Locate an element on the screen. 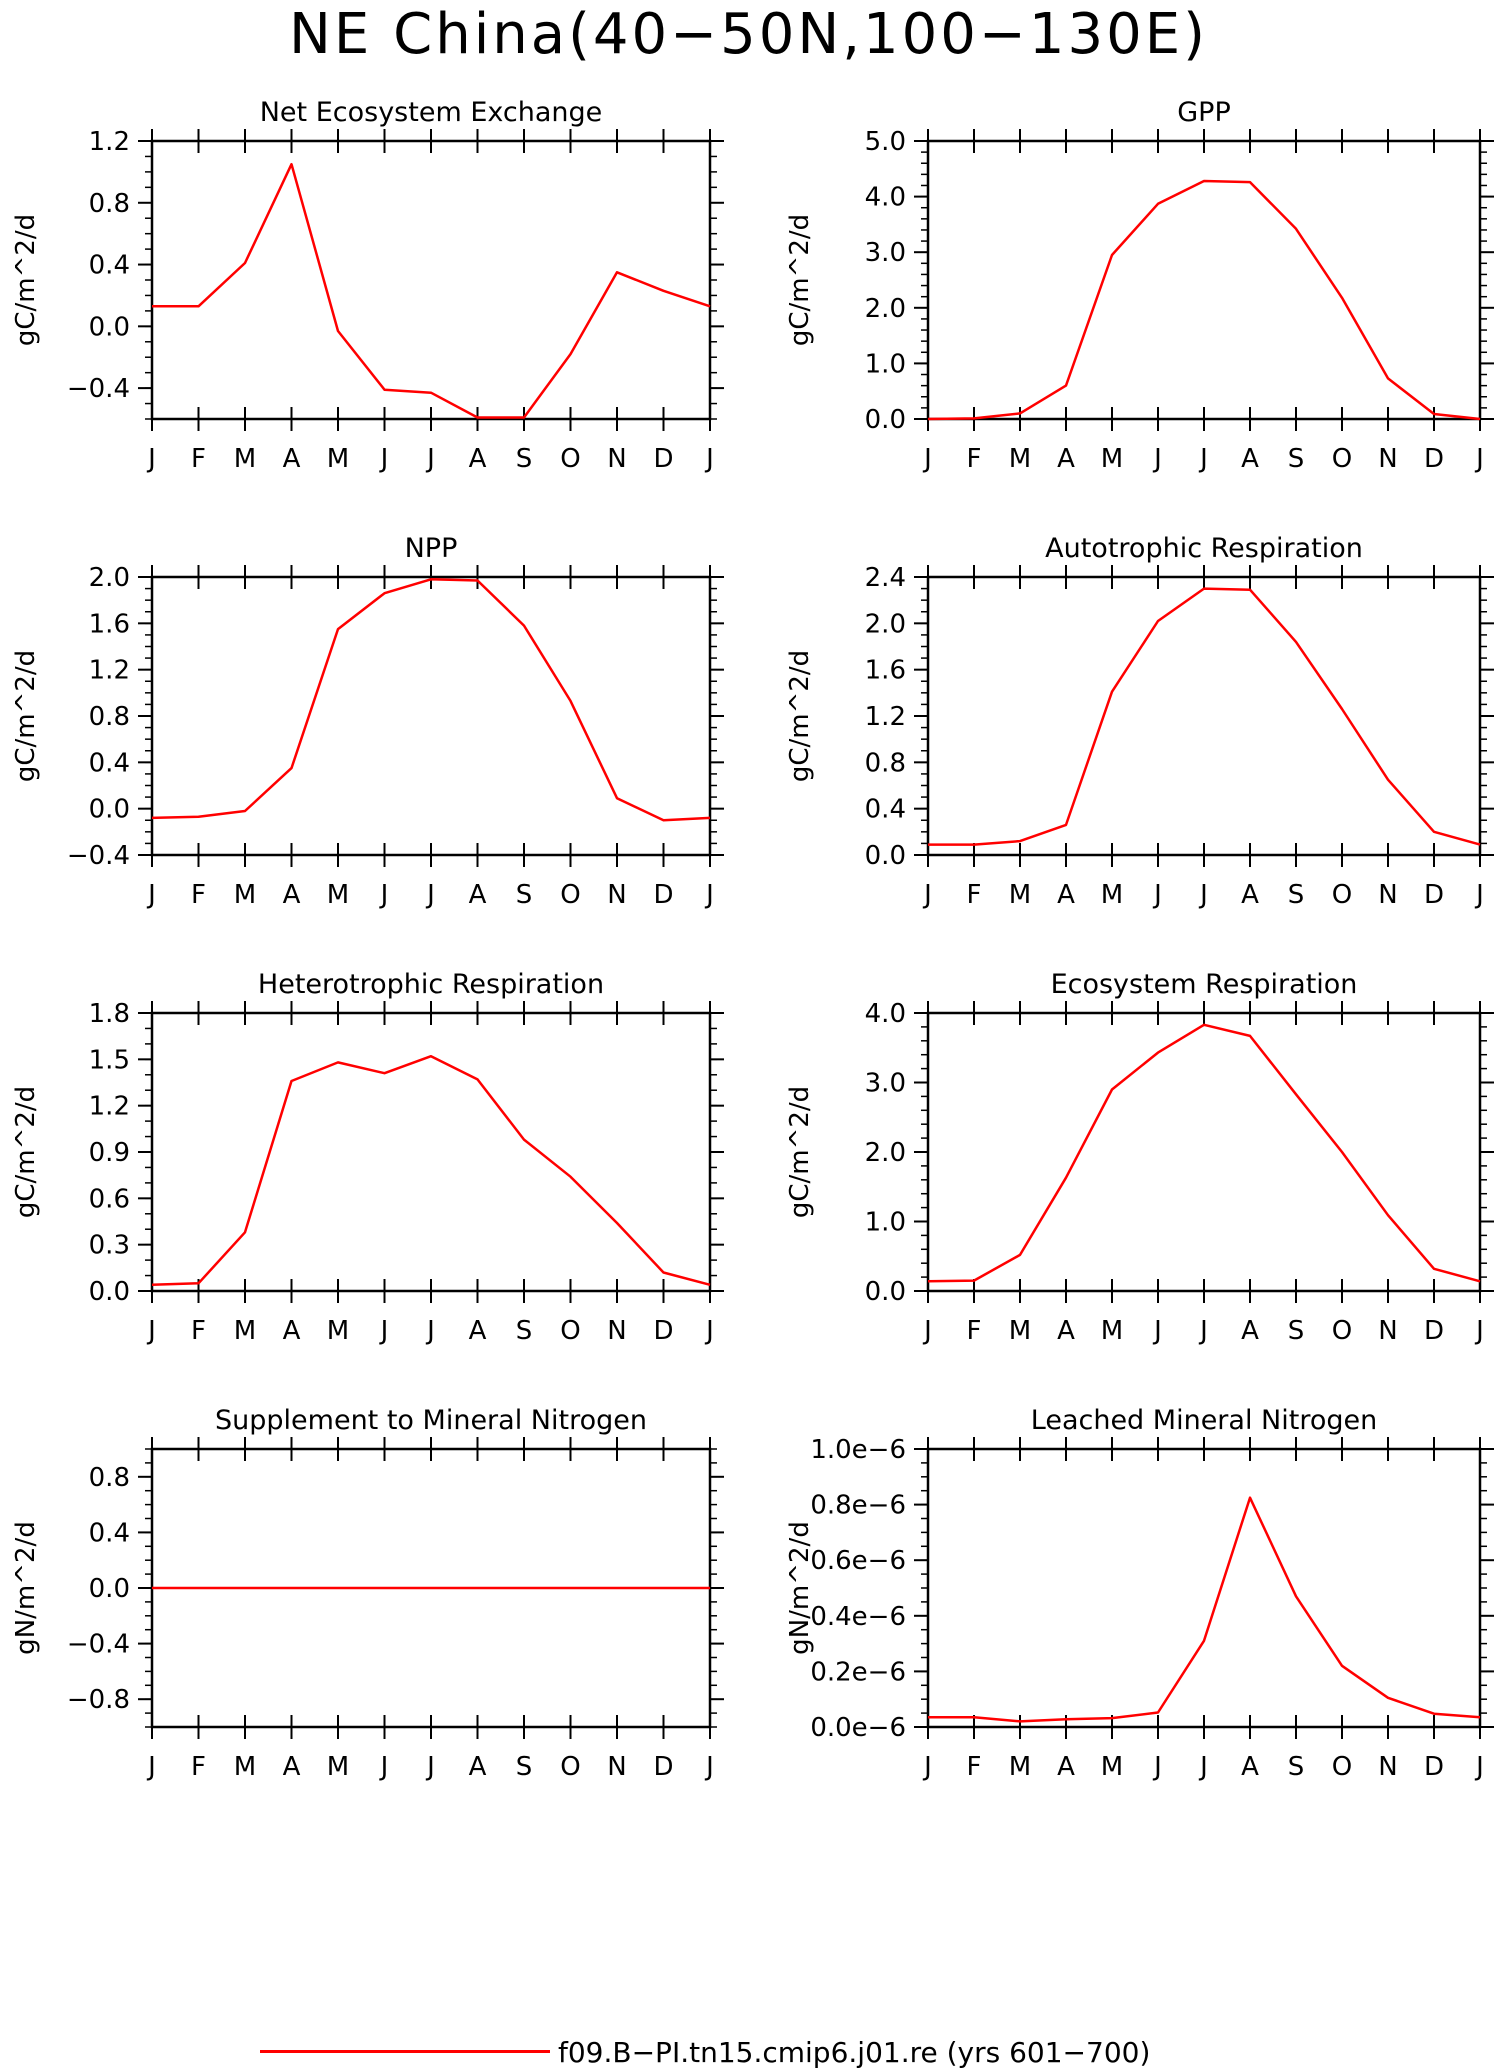 Image resolution: width=1497 pixels, height=2069 pixels. panel-title: Net Ecosystem Exchange is located at coordinates (431, 112).